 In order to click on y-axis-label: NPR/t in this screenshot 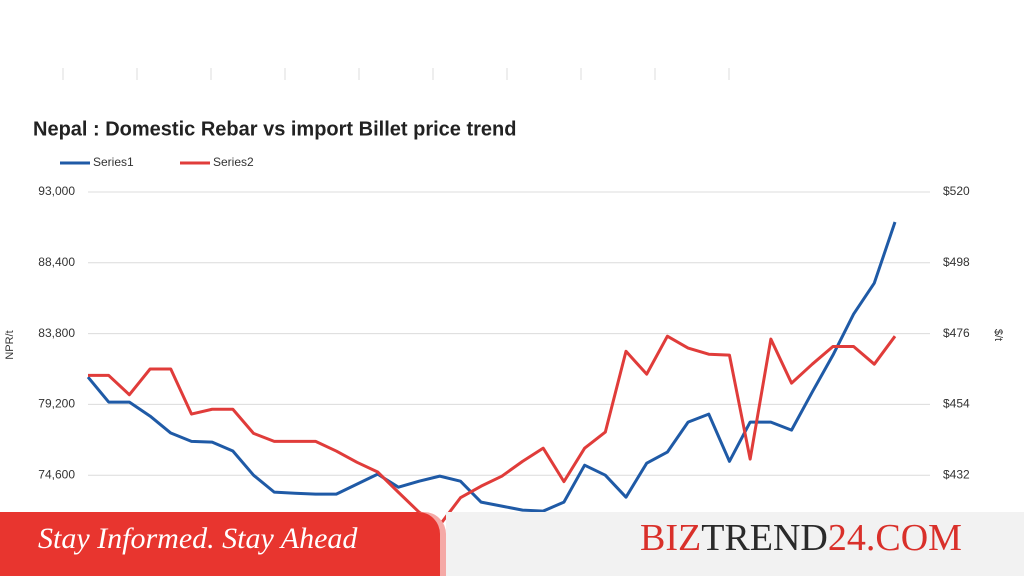, I will do `click(10, 344)`.